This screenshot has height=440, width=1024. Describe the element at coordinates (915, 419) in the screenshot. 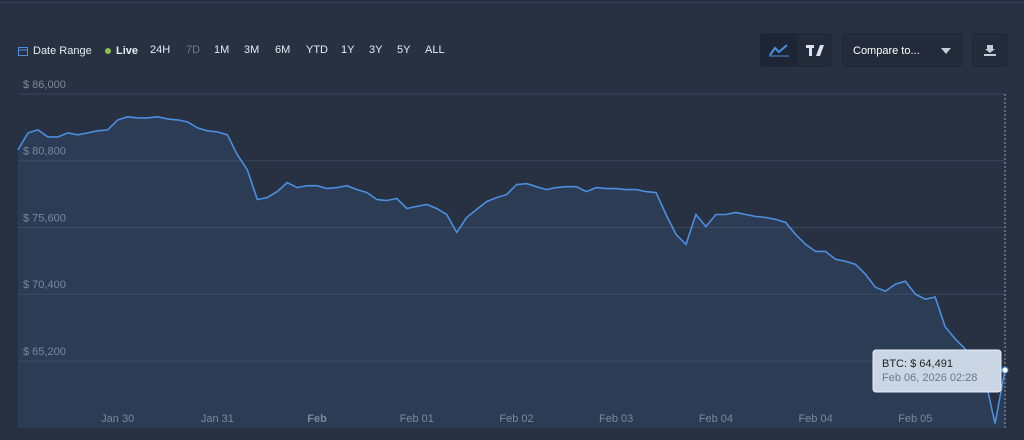

I see `x-tick-label: Feb 05` at that location.